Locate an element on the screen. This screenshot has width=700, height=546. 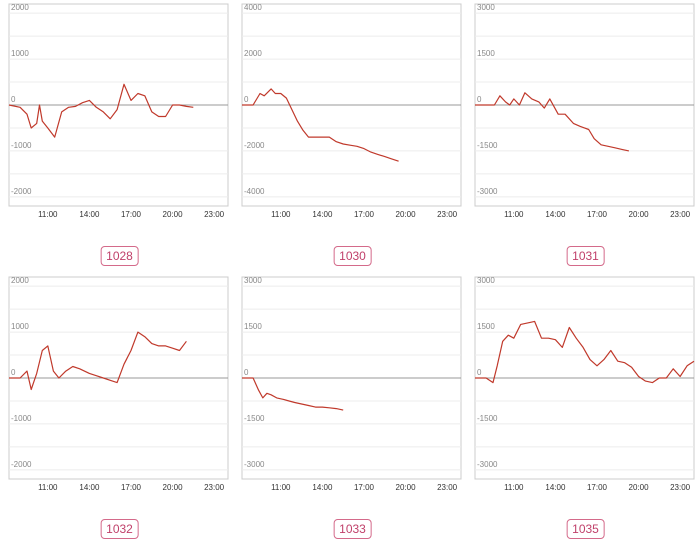
chart-label-badge: 1028 is located at coordinates (119, 256).